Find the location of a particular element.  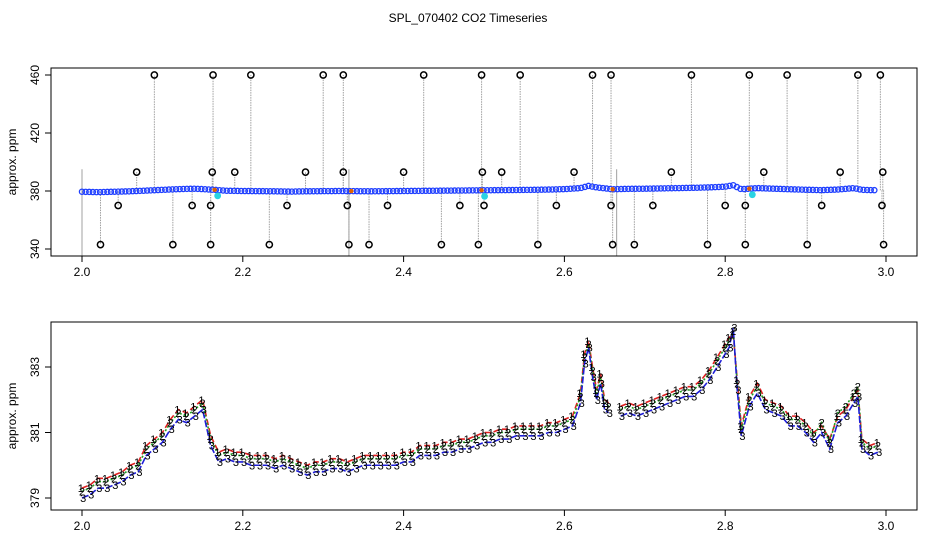

detail-y-tick-label: 379 is located at coordinates (35, 498).